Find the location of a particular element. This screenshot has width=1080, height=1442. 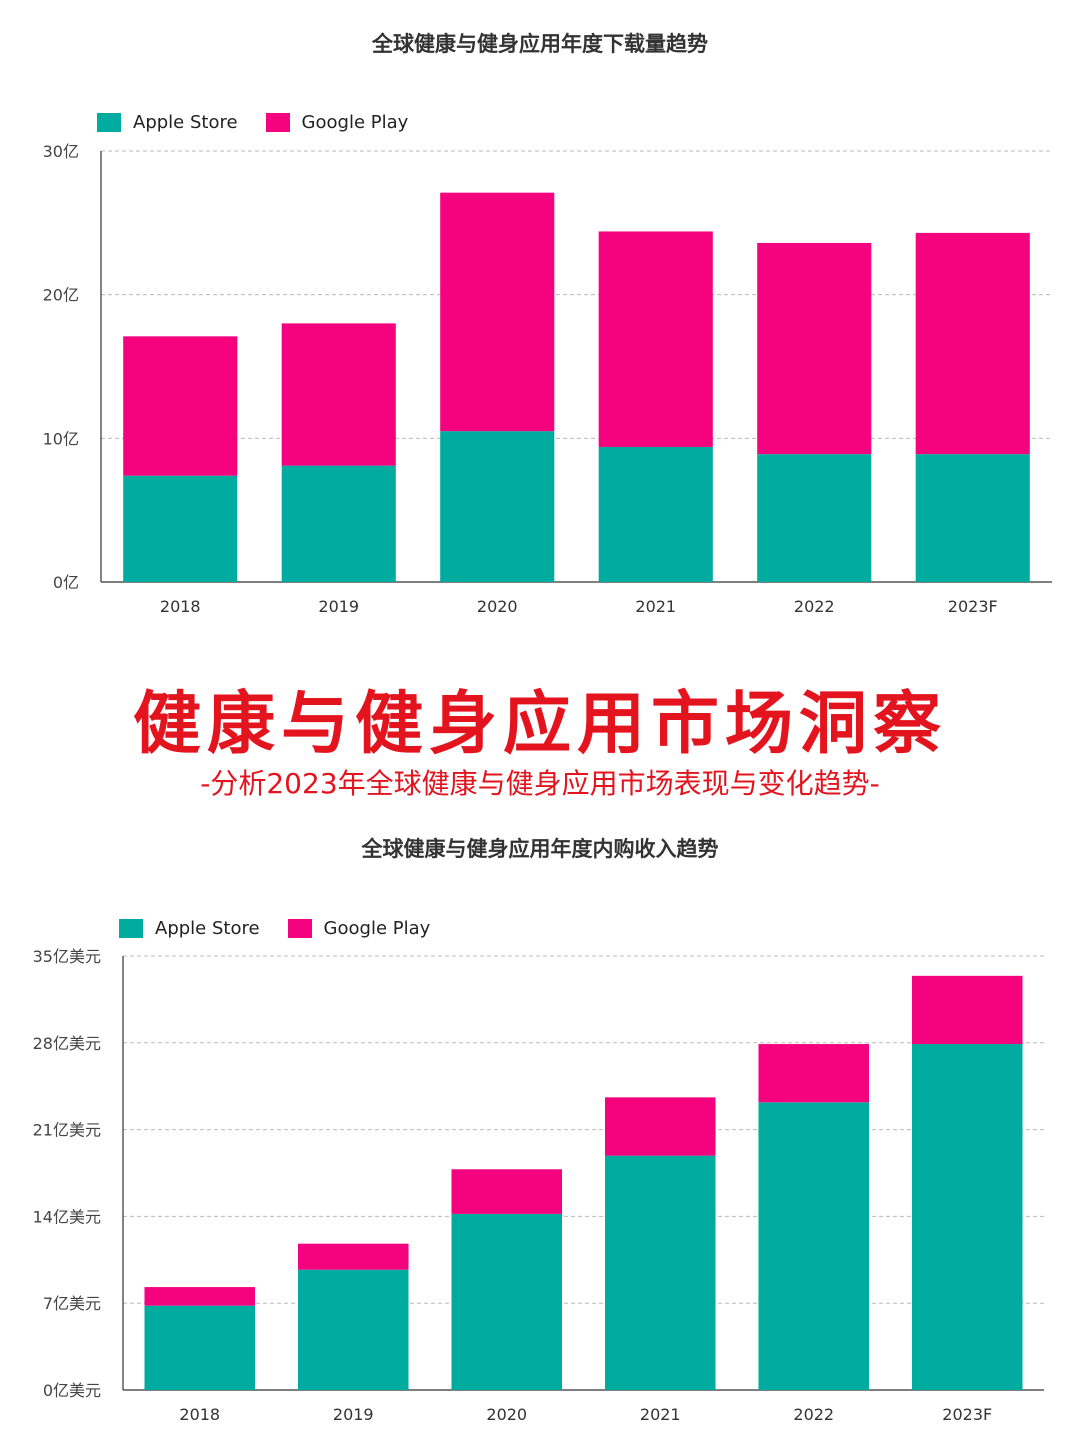

chart1-title: 全球健康与健身应用年度下载量趋势 is located at coordinates (540, 44).